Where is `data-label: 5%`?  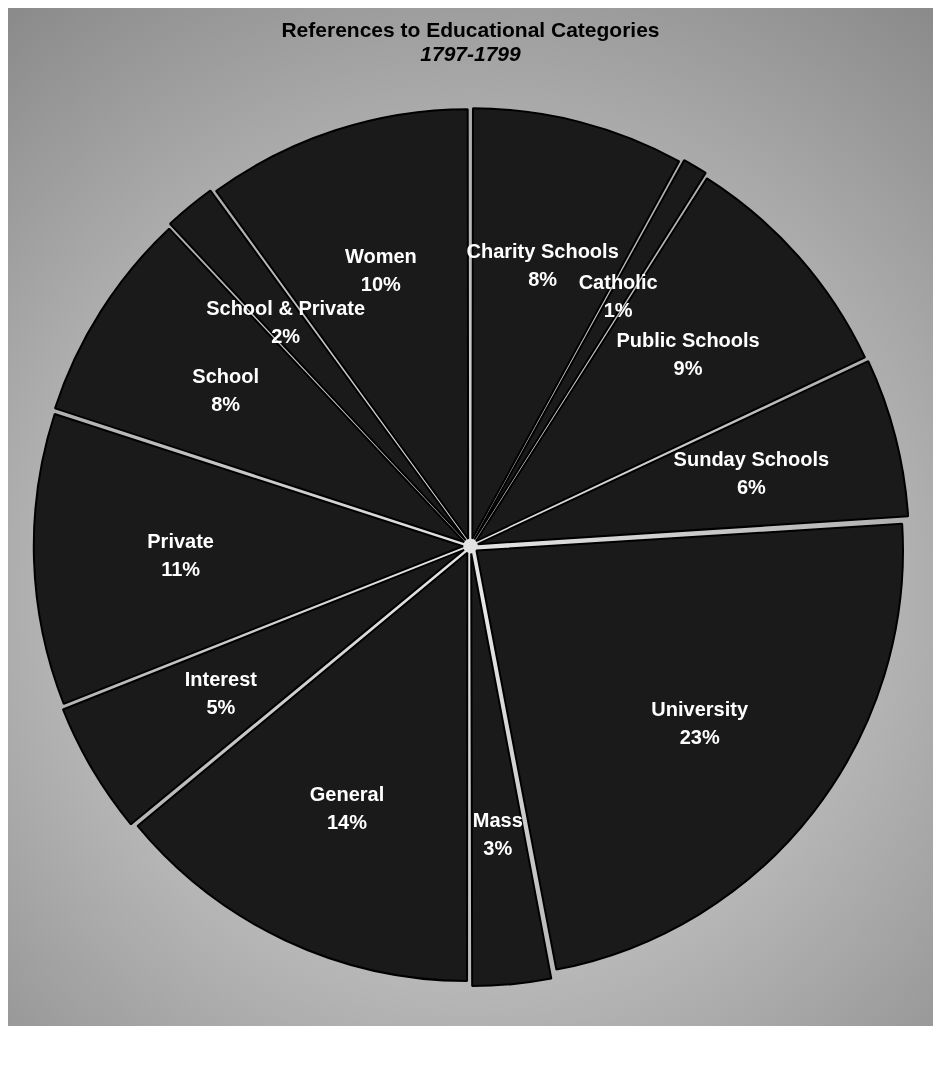 data-label: 5% is located at coordinates (221, 707).